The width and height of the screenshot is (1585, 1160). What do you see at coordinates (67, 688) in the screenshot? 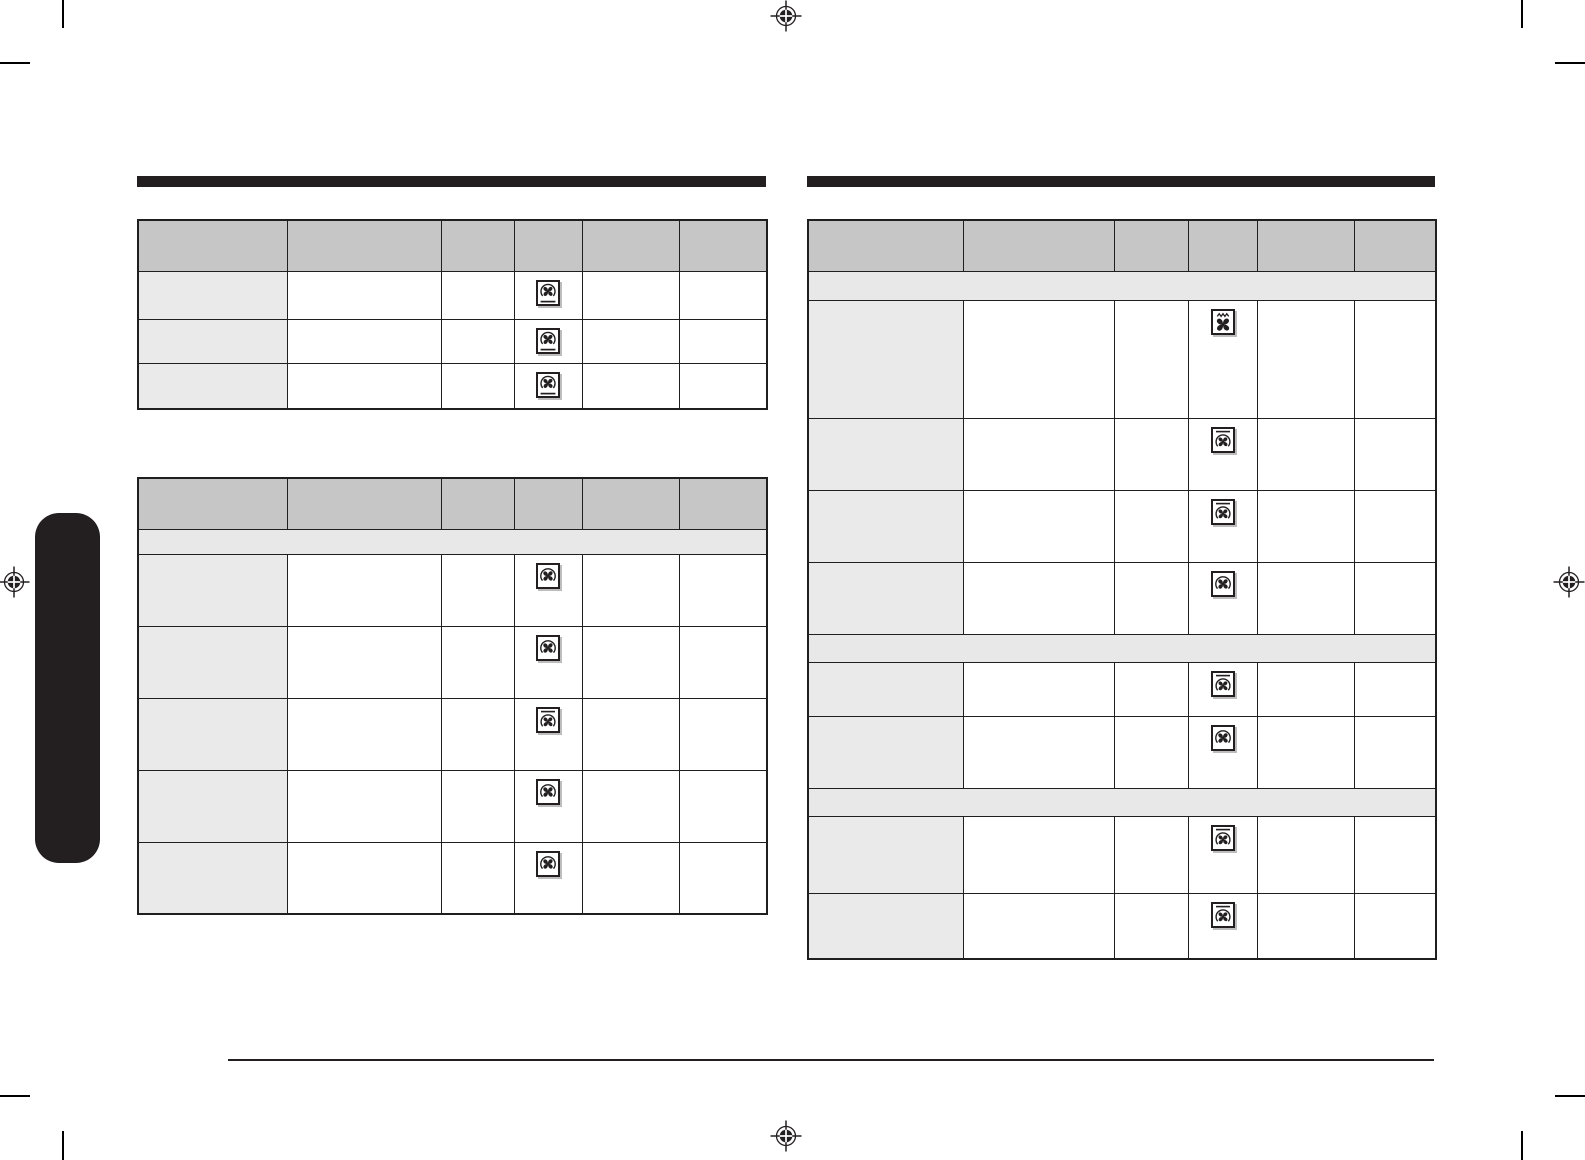
I see `section-side-tab` at bounding box center [67, 688].